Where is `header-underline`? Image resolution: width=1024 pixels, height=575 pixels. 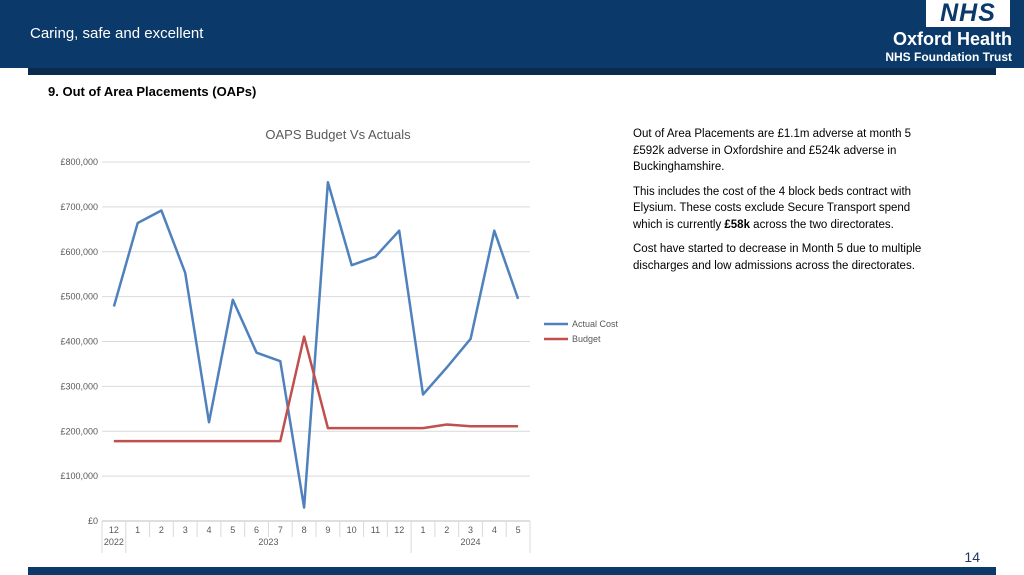
header-underline is located at coordinates (512, 71).